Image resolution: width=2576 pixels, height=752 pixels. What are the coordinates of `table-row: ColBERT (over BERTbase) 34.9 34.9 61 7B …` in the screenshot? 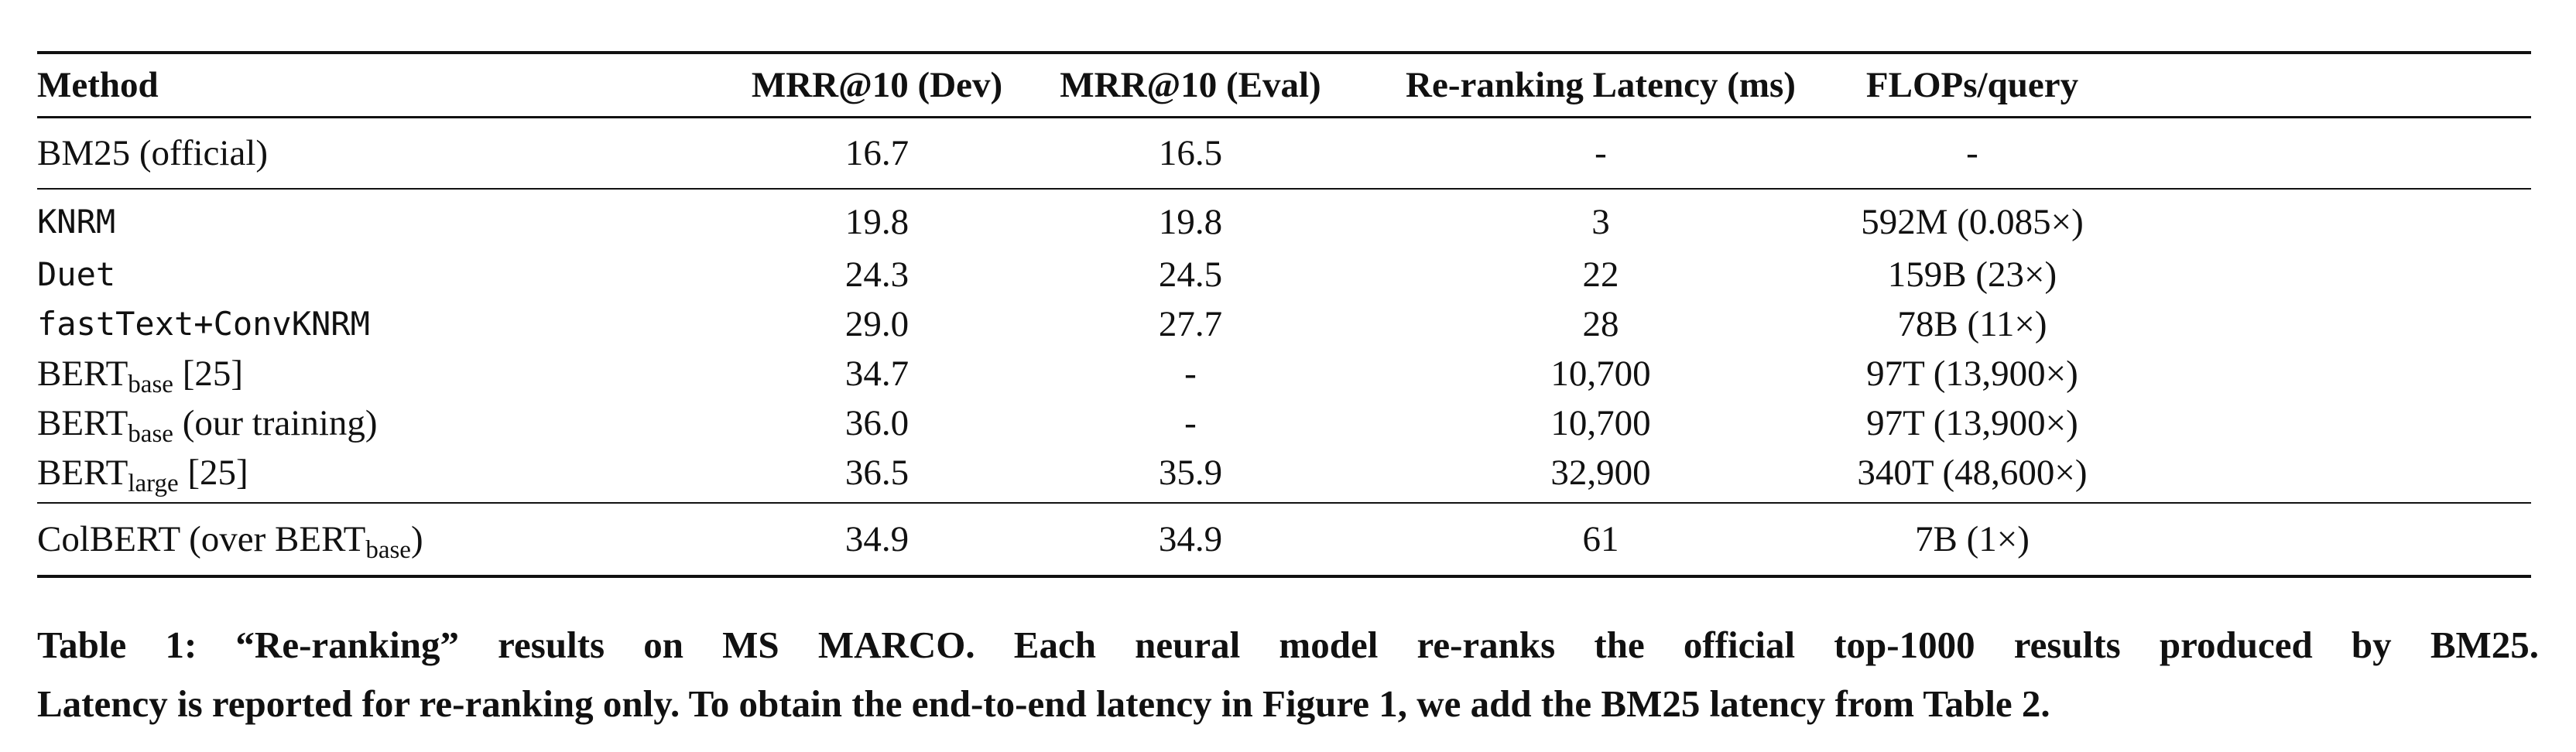 It's located at (1284, 539).